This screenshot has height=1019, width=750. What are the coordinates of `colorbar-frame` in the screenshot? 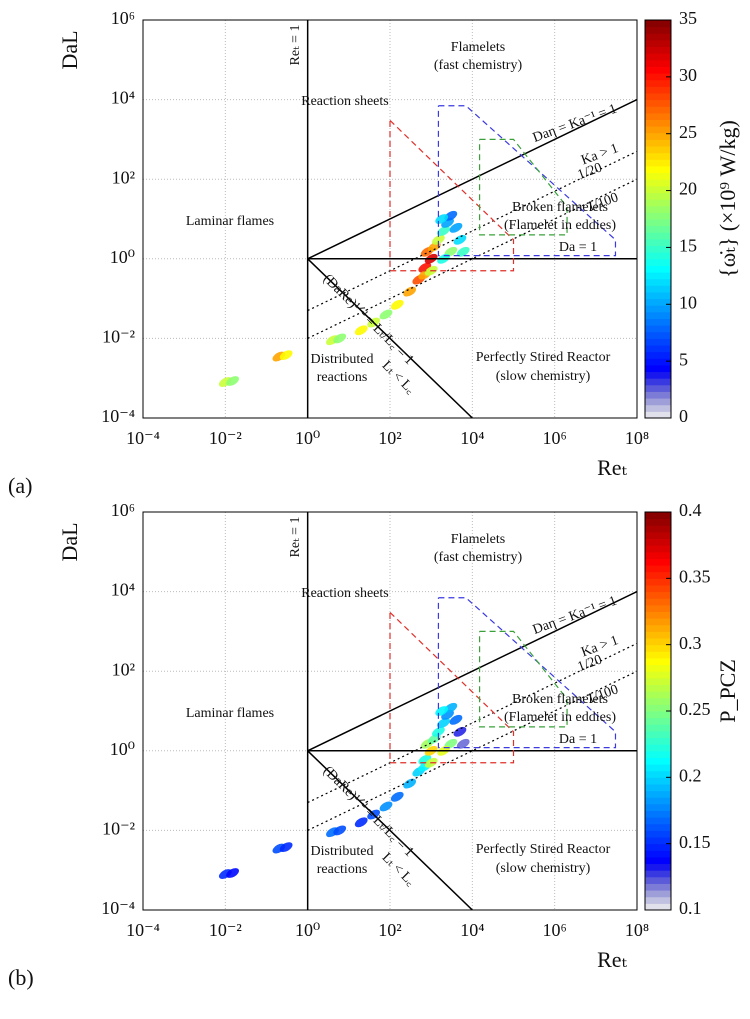 It's located at (658, 219).